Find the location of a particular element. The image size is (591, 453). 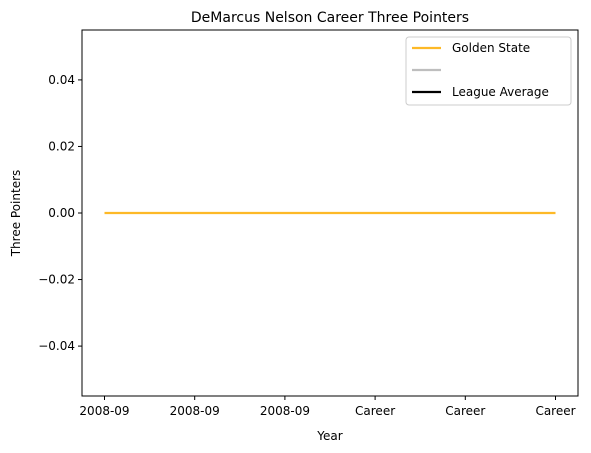

y-tick-label: 0.00 is located at coordinates (61, 213).